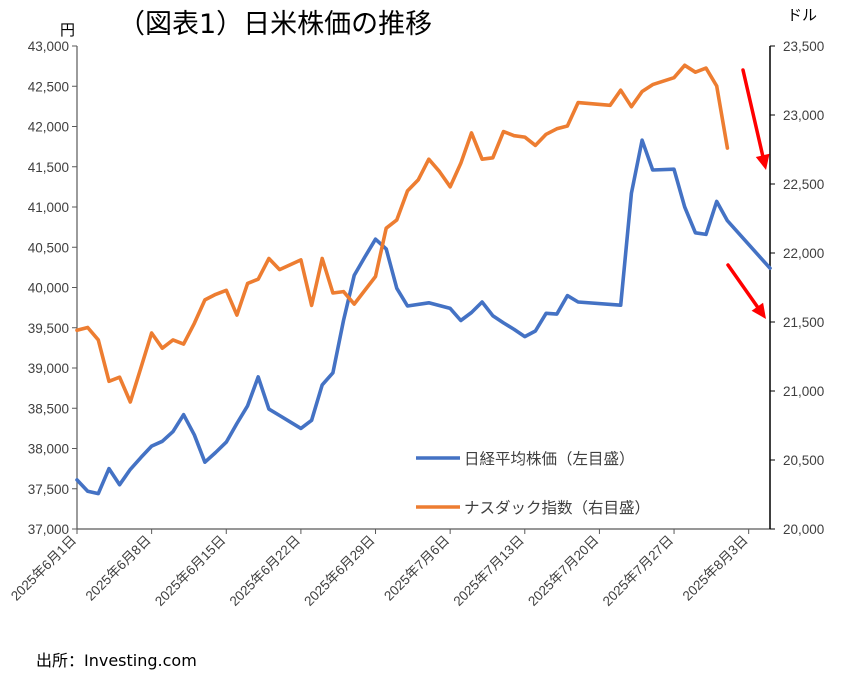  I want to click on left-tick-label: 39,000, so click(48, 368).